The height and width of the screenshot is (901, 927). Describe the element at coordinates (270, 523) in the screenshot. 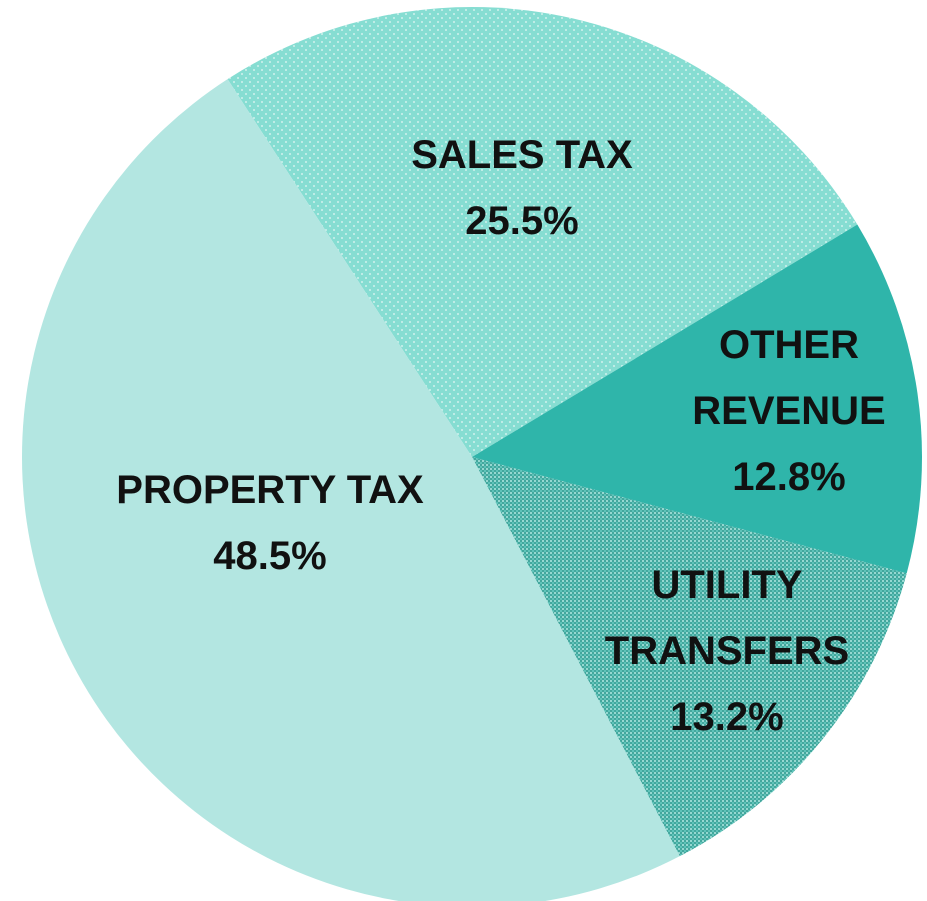

I see `slice-label: PROPERTY TAX 48.5%` at that location.